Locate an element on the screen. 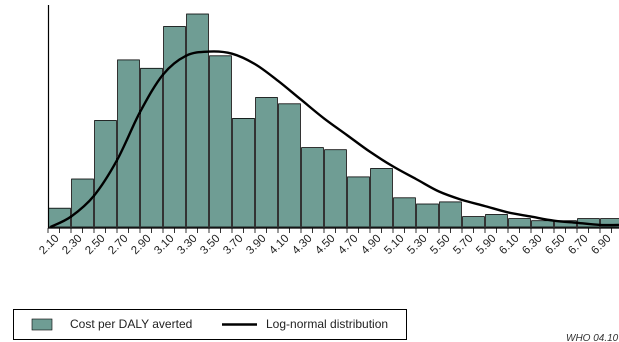 This screenshot has width=619, height=342. legend-swatch-bars is located at coordinates (42, 324).